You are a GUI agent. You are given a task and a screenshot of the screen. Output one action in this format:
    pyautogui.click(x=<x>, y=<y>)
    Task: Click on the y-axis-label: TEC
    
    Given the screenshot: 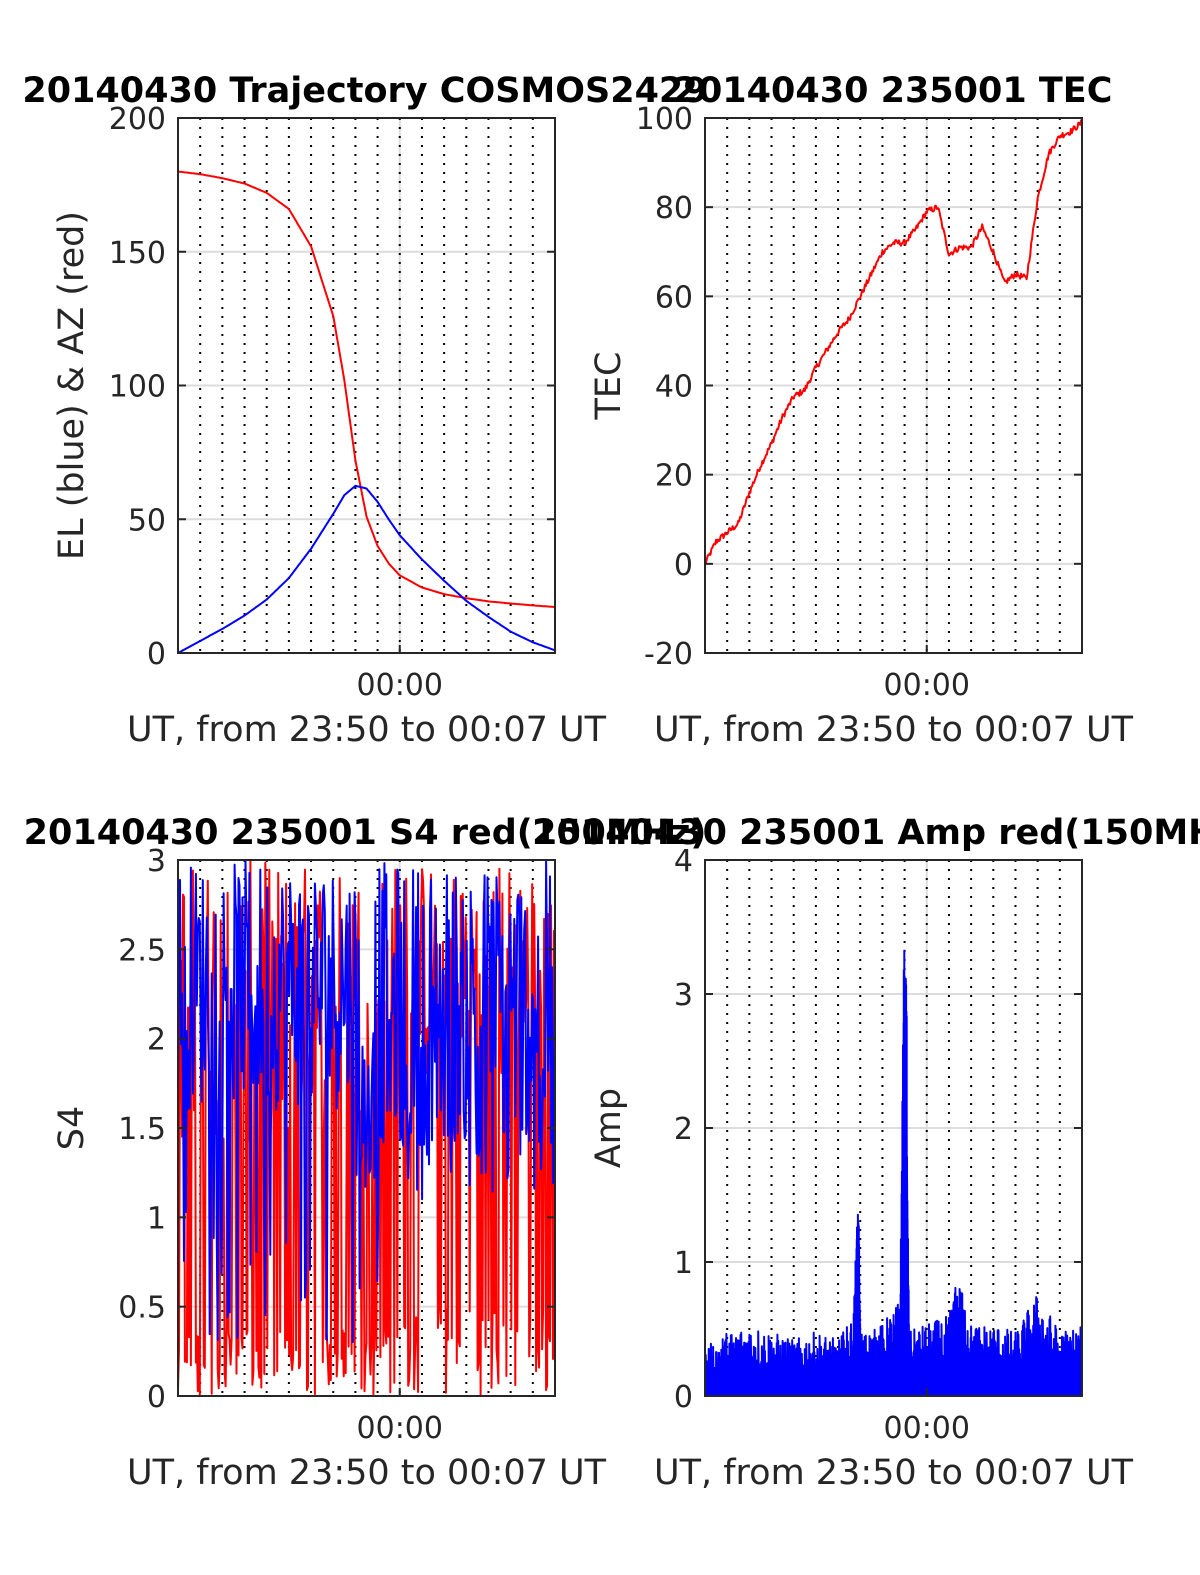 What is the action you would take?
    pyautogui.click(x=609, y=386)
    